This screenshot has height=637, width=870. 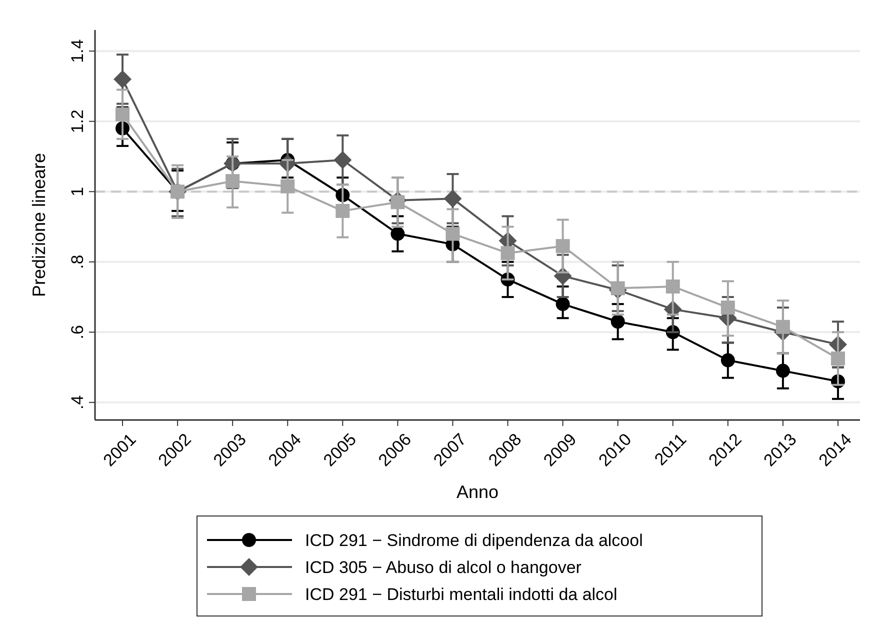 I want to click on y-axis-title: Predizione lineare, so click(x=39, y=225).